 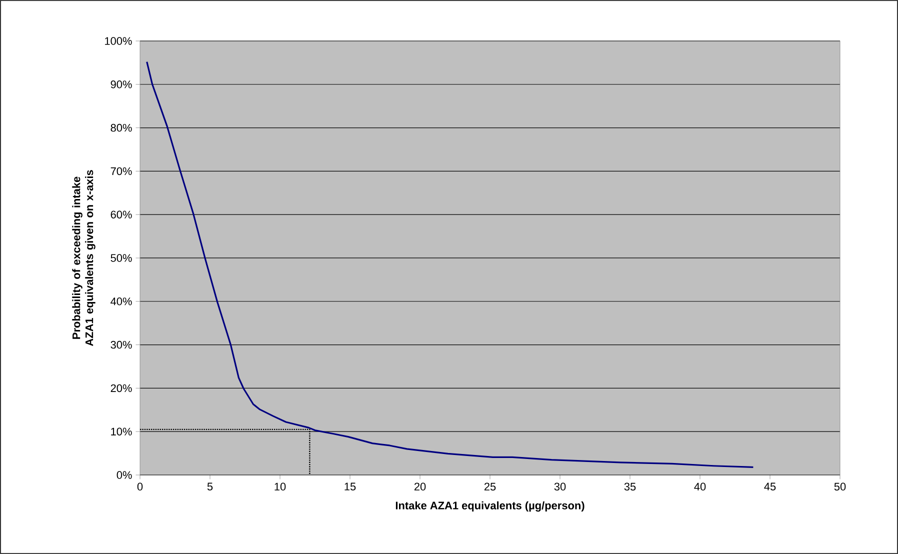 What do you see at coordinates (121, 302) in the screenshot?
I see `y-tick-label: 40%` at bounding box center [121, 302].